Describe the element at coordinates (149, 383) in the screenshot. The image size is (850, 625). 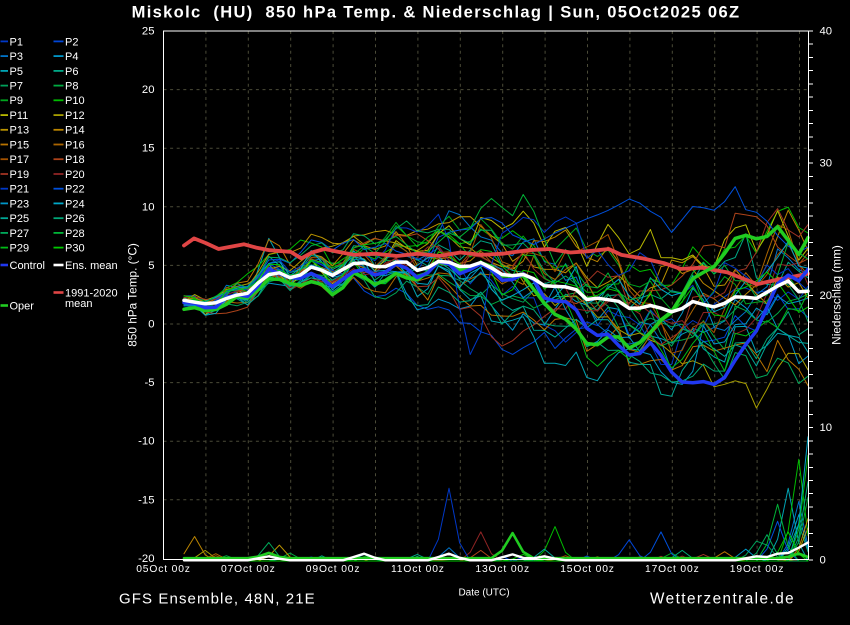
I see `svg-text: -5` at that location.